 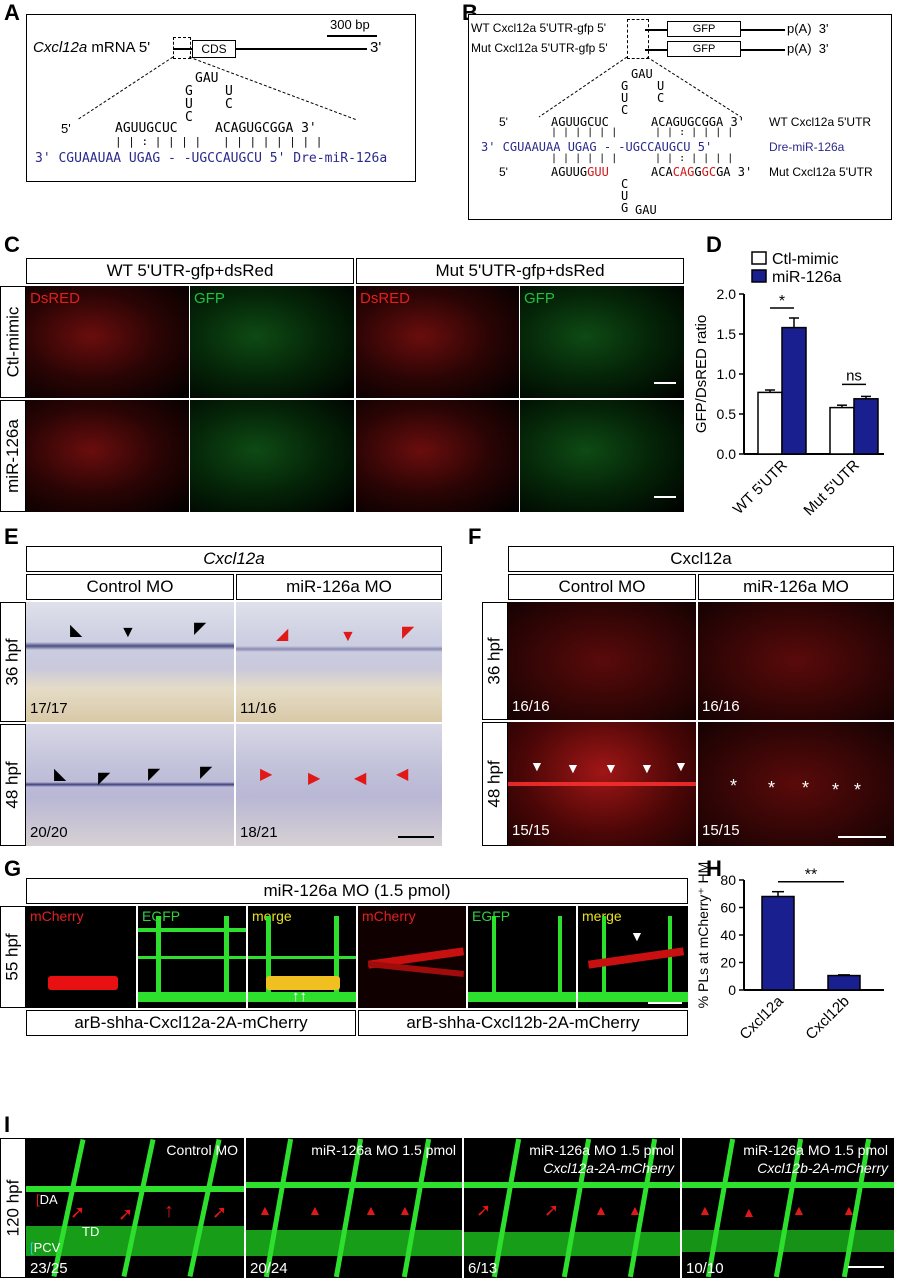 I want to click on dashed-zoom-lines-b, so click(x=640, y=87).